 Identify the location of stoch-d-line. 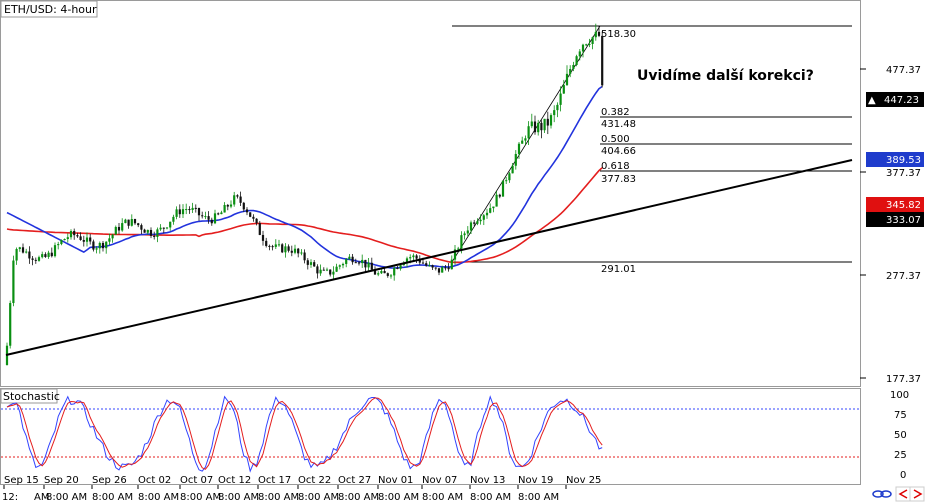
(304, 433).